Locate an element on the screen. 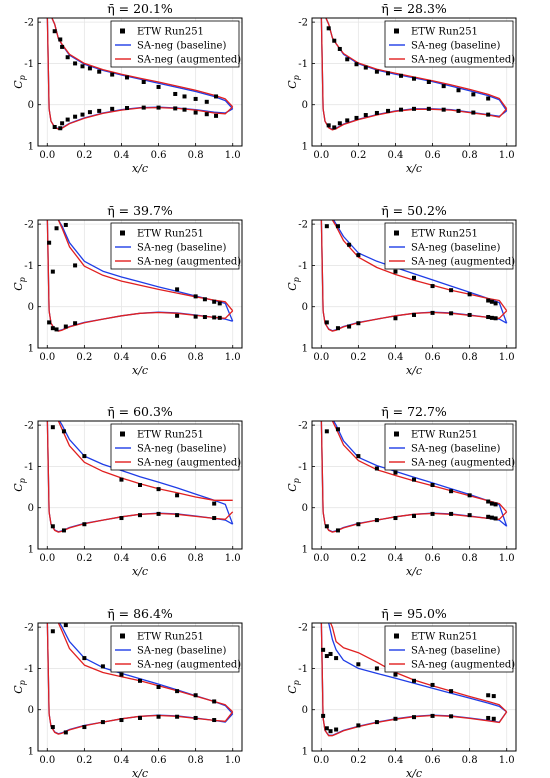 The height and width of the screenshot is (778, 550). panel-title: η̄ = 20.1% is located at coordinates (140, 8).